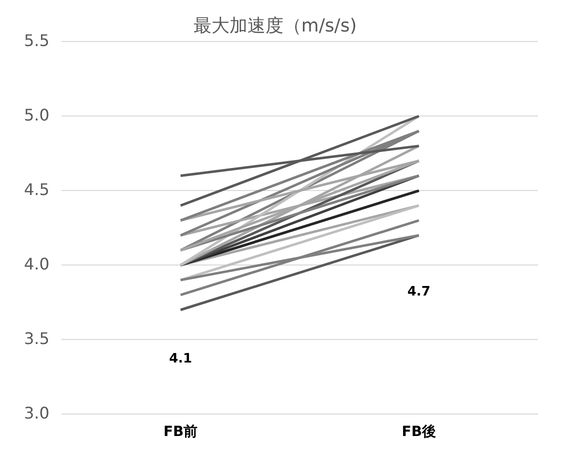 Image resolution: width=562 pixels, height=463 pixels. Describe the element at coordinates (37, 412) in the screenshot. I see `y-tick-label: 3.0` at that location.